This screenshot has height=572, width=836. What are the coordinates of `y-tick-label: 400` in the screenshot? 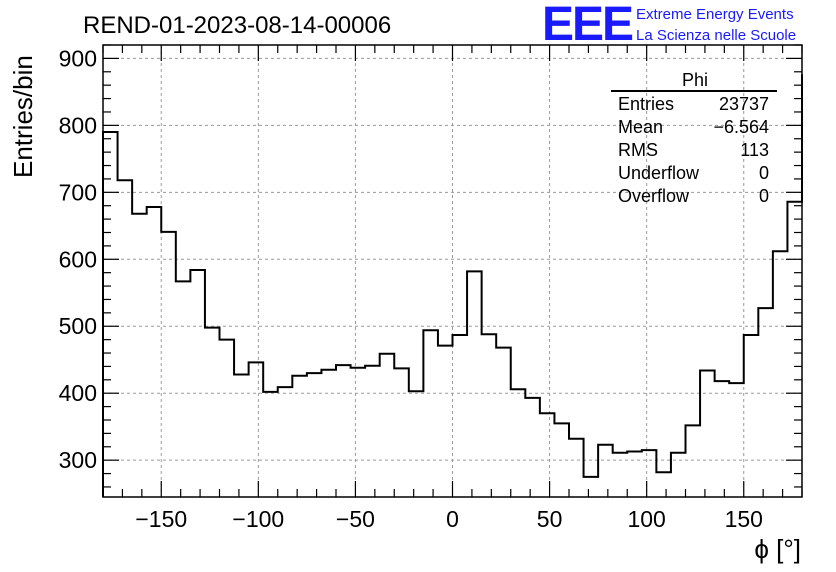 It's located at (78, 393).